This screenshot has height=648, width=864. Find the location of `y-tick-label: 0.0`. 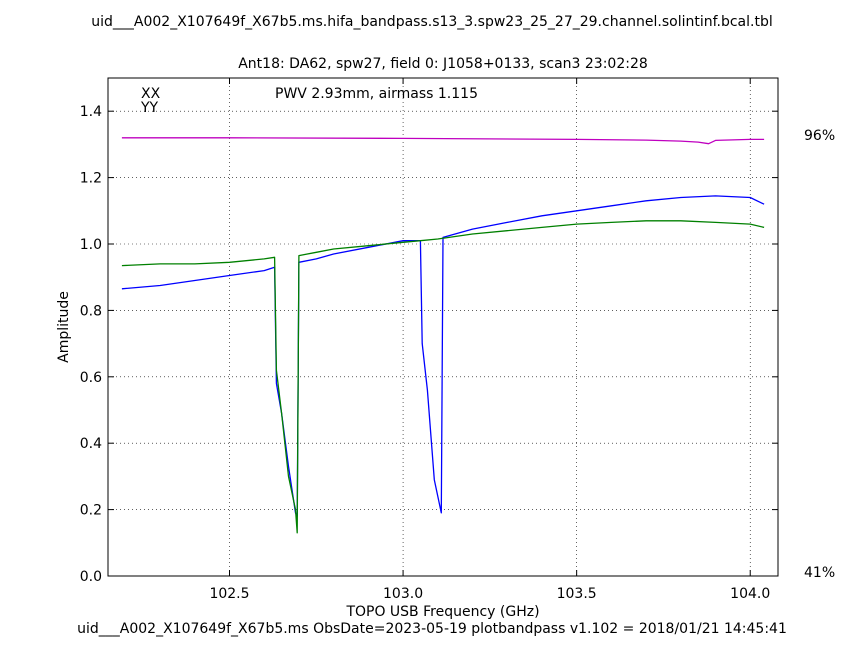

y-tick-label: 0.0 is located at coordinates (91, 577).